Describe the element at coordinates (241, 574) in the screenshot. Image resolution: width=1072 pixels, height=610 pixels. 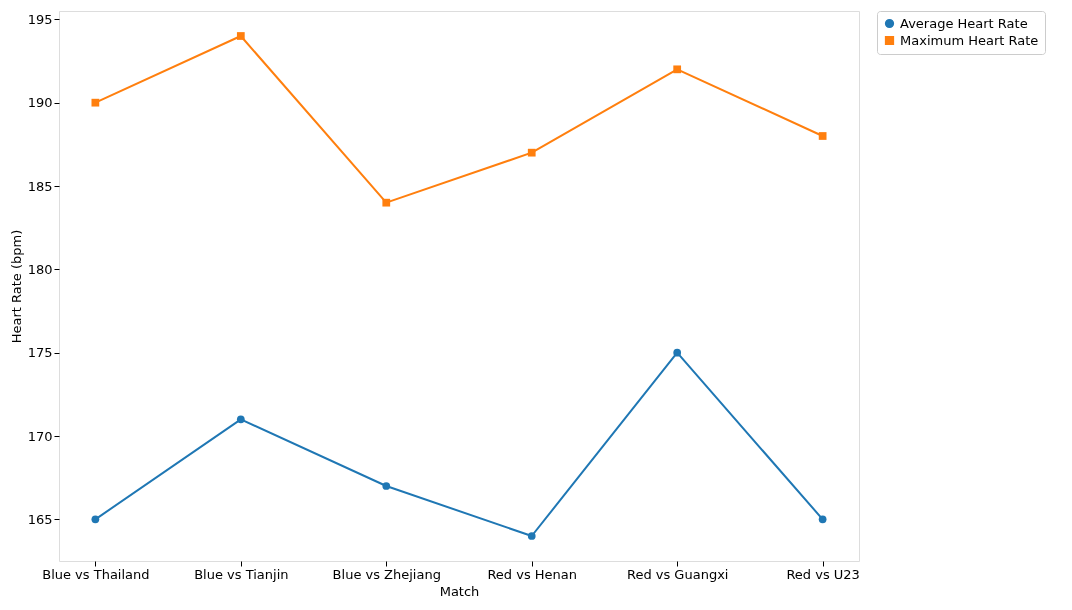
I see `x-tick-label: Blue vs Tianjin` at that location.